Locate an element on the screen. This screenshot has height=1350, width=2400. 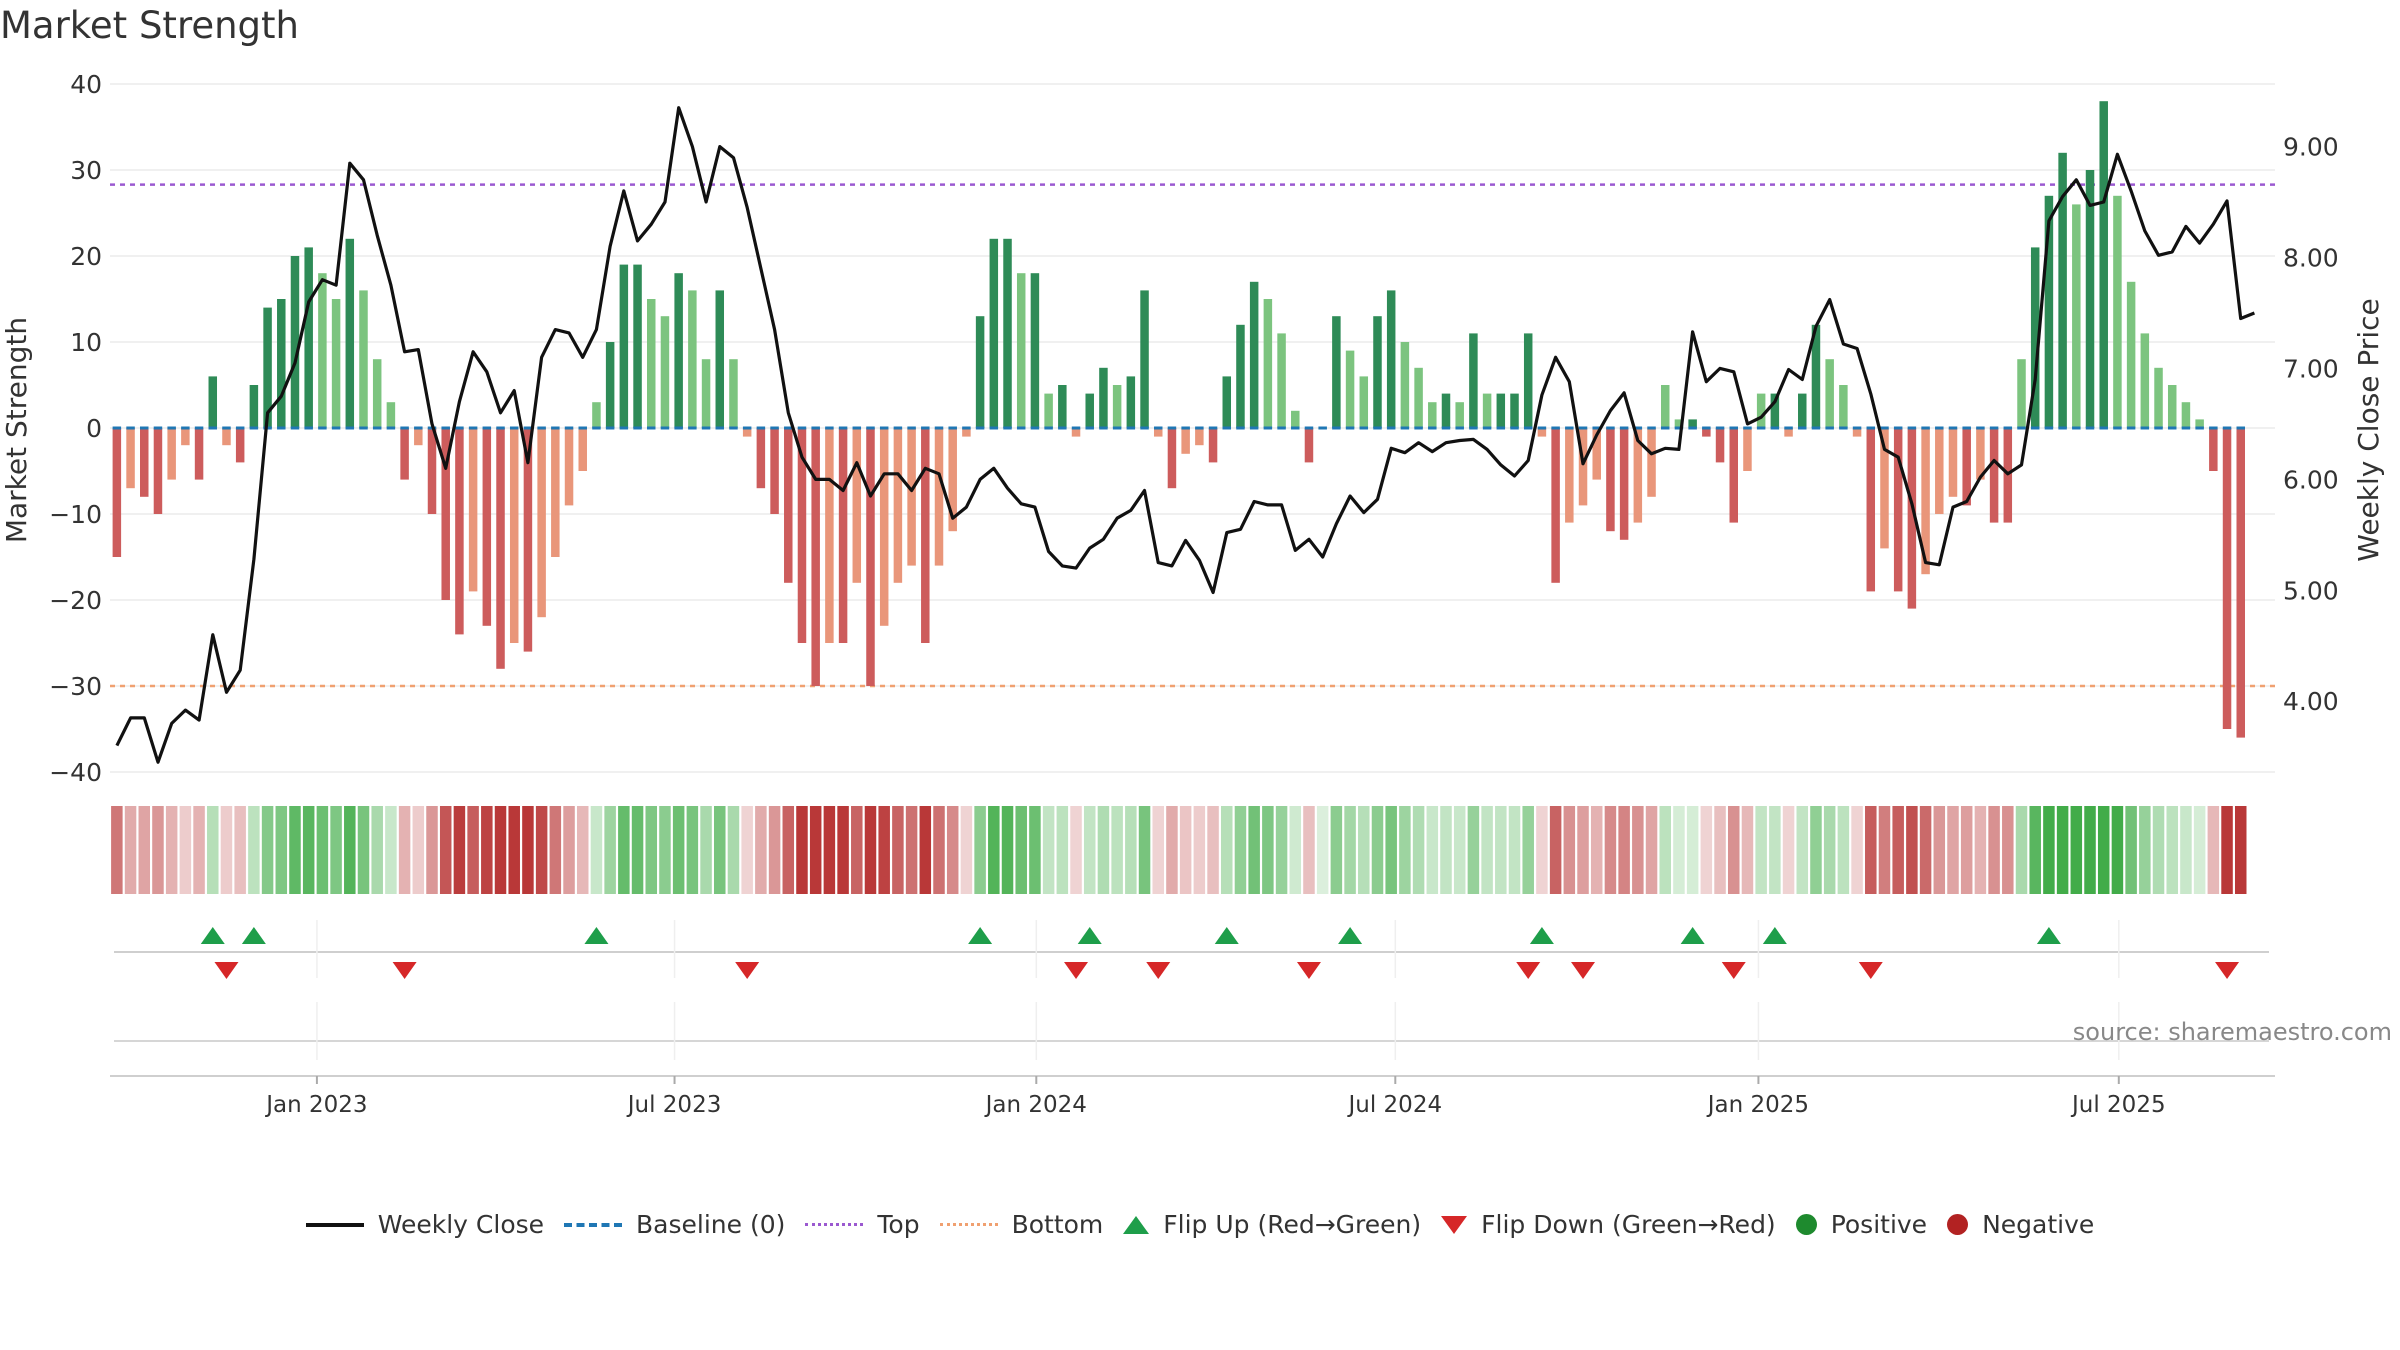
source-note: source: sharemaestro.com is located at coordinates (2232, 1032).